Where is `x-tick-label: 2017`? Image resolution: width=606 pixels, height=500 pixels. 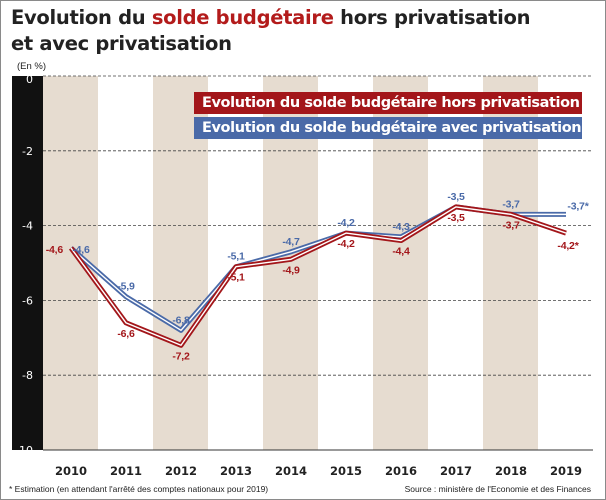 x-tick-label: 2017 is located at coordinates (456, 471).